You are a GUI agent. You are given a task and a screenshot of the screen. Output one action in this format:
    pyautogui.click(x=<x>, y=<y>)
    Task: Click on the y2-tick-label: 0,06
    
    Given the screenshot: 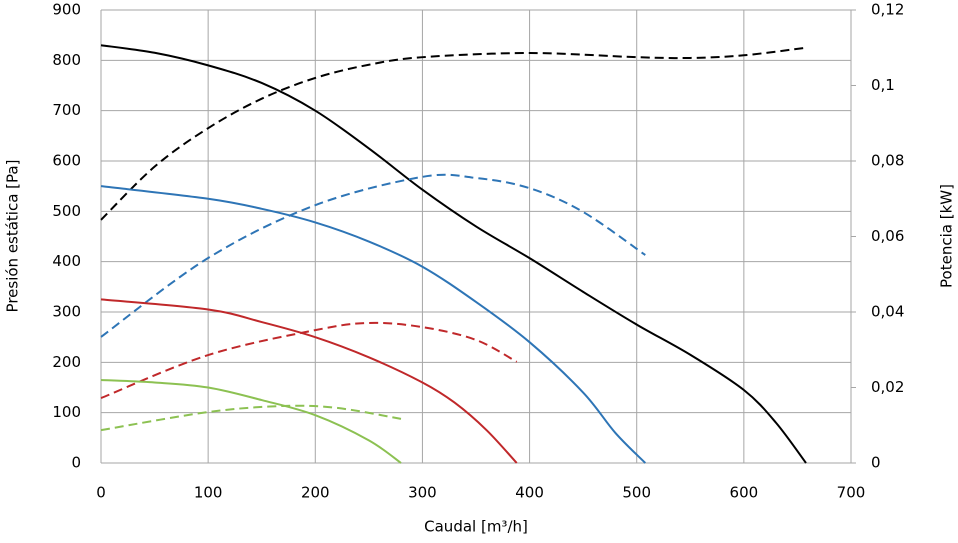 What is the action you would take?
    pyautogui.click(x=887, y=236)
    